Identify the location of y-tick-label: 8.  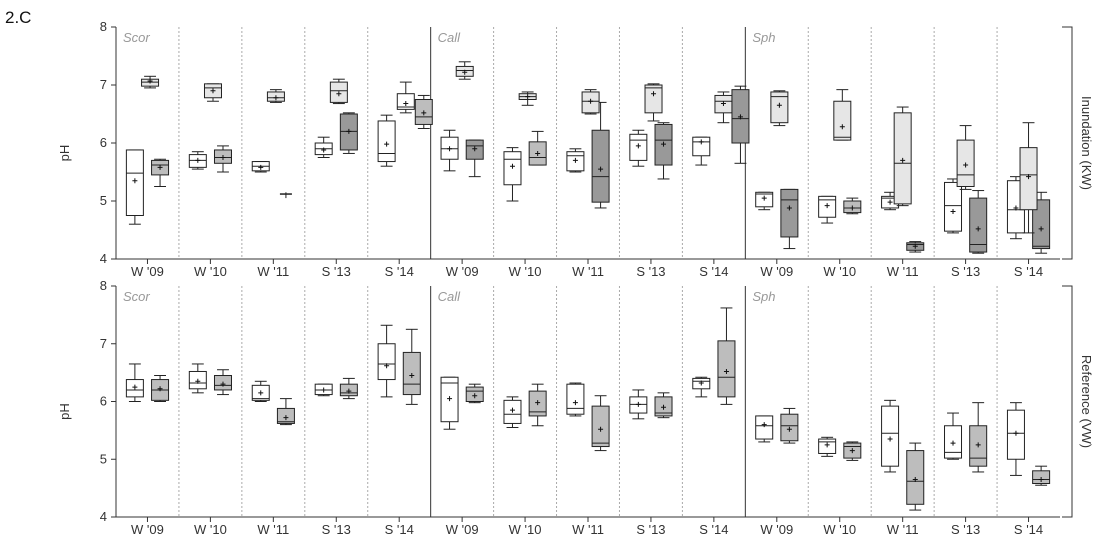
(103, 285).